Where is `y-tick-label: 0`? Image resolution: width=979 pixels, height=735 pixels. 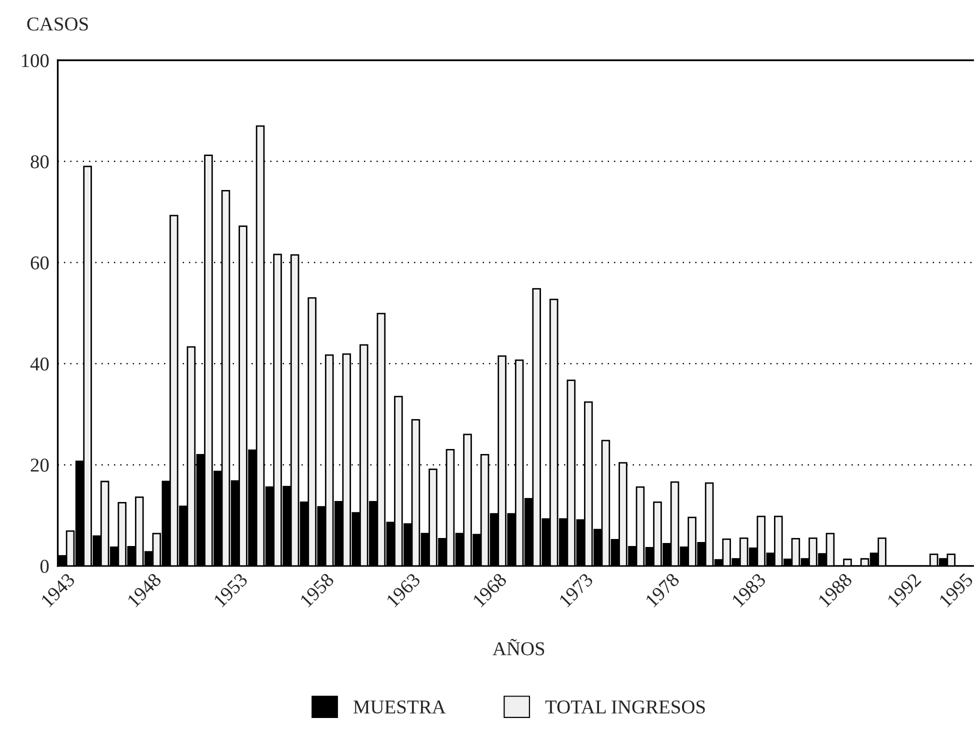
y-tick-label: 0 is located at coordinates (44, 566).